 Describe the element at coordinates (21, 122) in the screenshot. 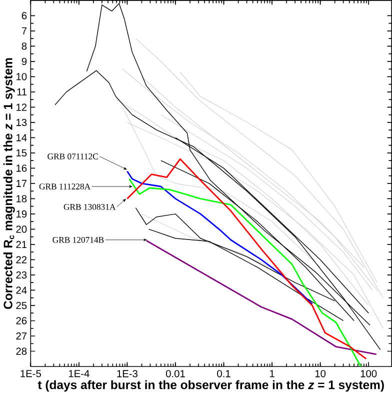

I see `y-tick-label: 13` at that location.